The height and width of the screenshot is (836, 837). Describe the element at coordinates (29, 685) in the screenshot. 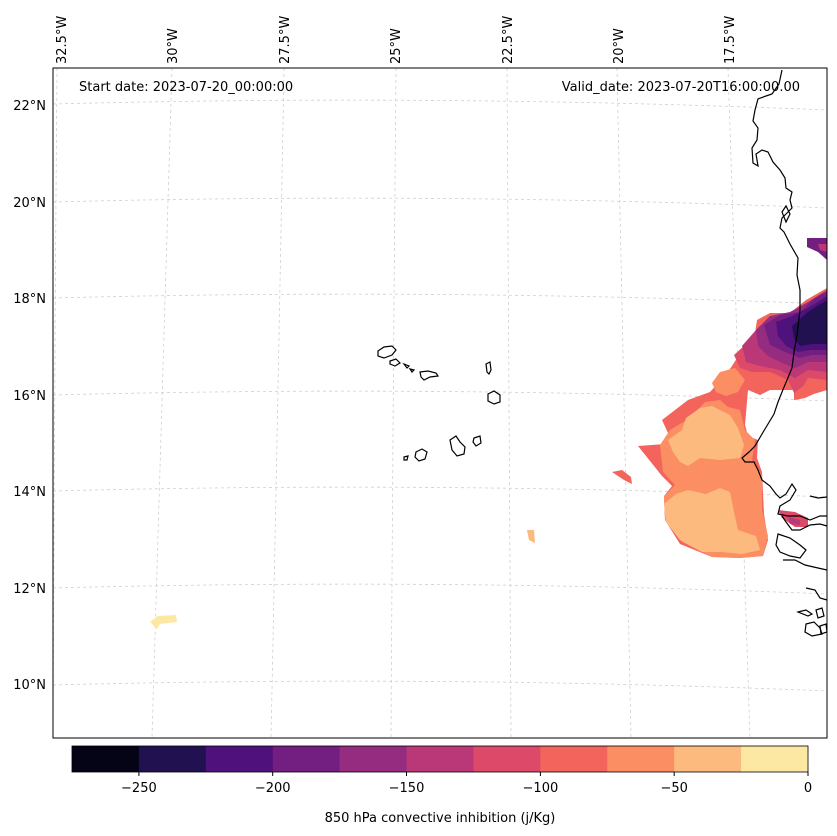

I see `lat-label: 10°N` at that location.